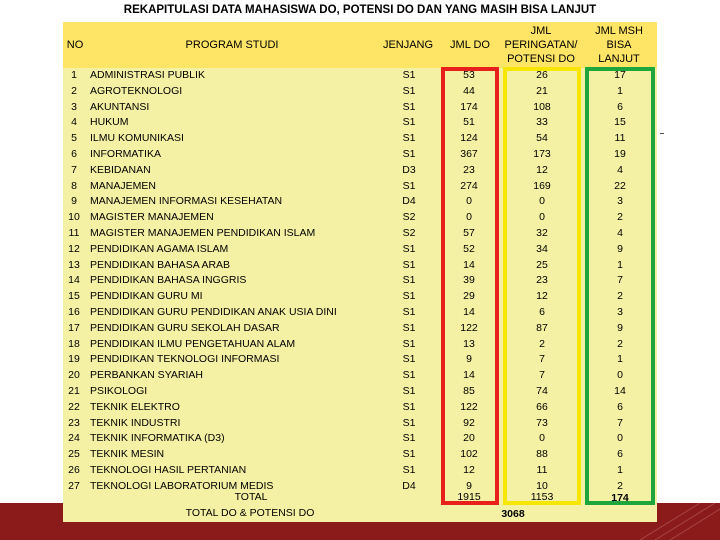  What do you see at coordinates (360, 108) in the screenshot?
I see `table-row: 3 AKUNTANSI S1 174 108 6` at bounding box center [360, 108].